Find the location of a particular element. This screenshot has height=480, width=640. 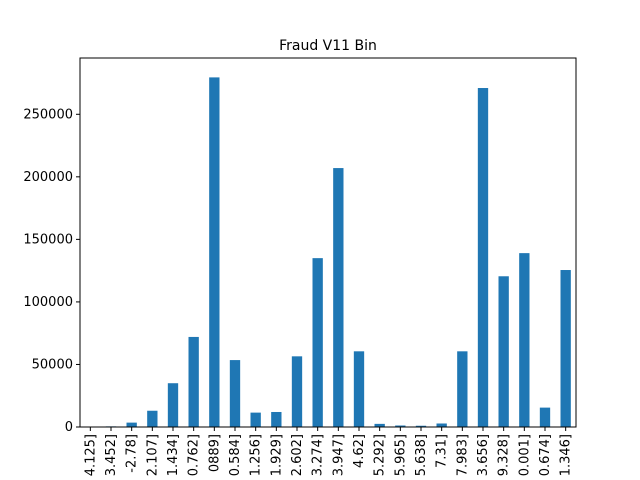

x-tick-label: -2.78] is located at coordinates (132, 453).